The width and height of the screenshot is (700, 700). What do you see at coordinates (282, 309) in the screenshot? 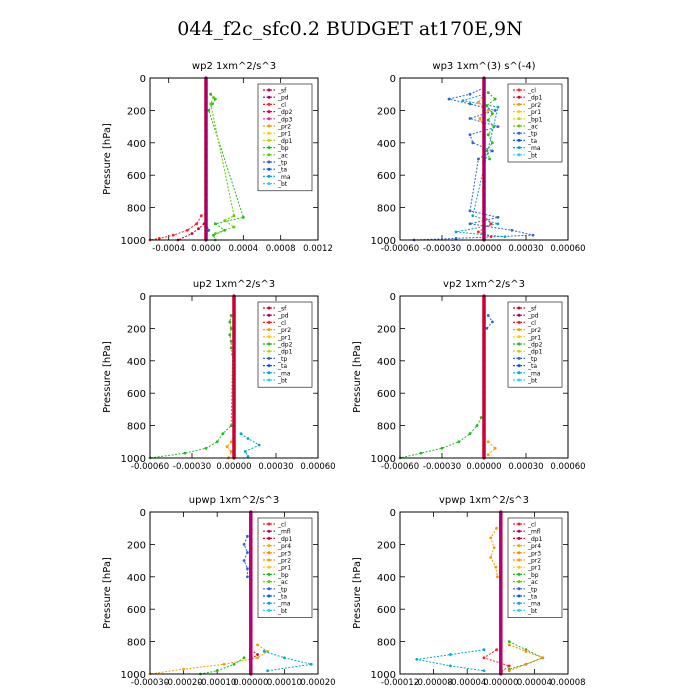
I see `legend-label: _sf` at bounding box center [282, 309].